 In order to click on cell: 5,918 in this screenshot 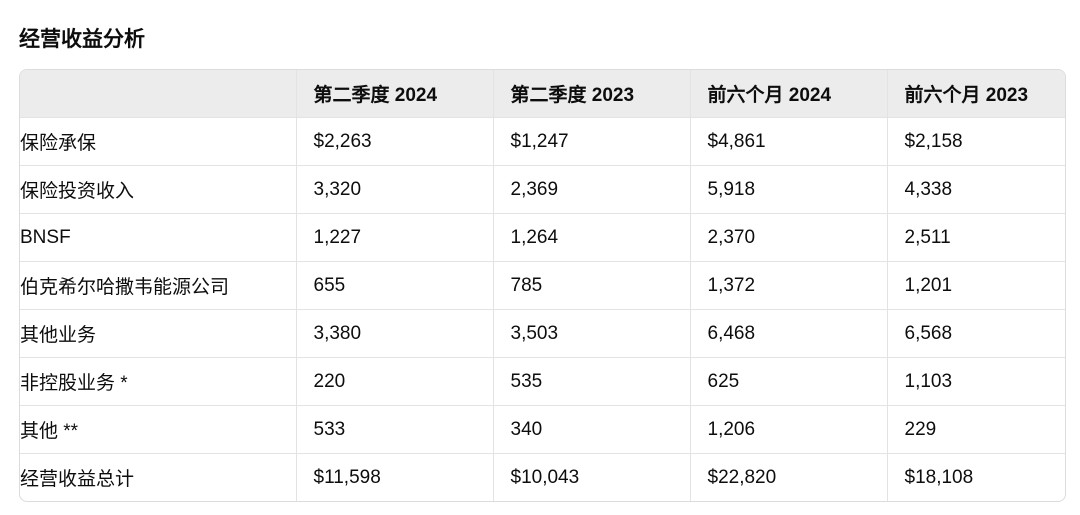, I will do `click(788, 189)`.